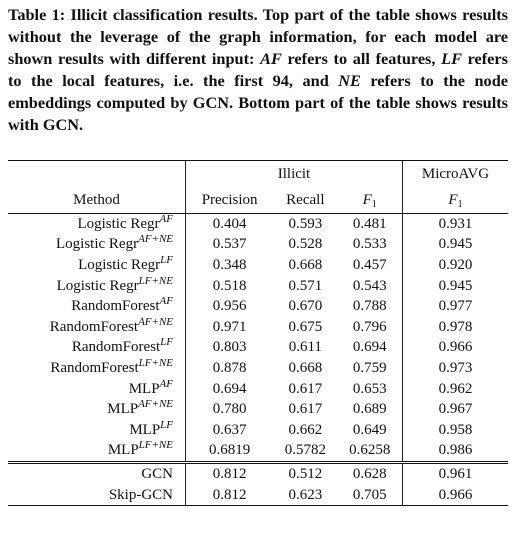 The image size is (518, 554). Describe the element at coordinates (258, 429) in the screenshot. I see `data-row: MLPLF 0.637 0.662 0.649 0.958` at that location.